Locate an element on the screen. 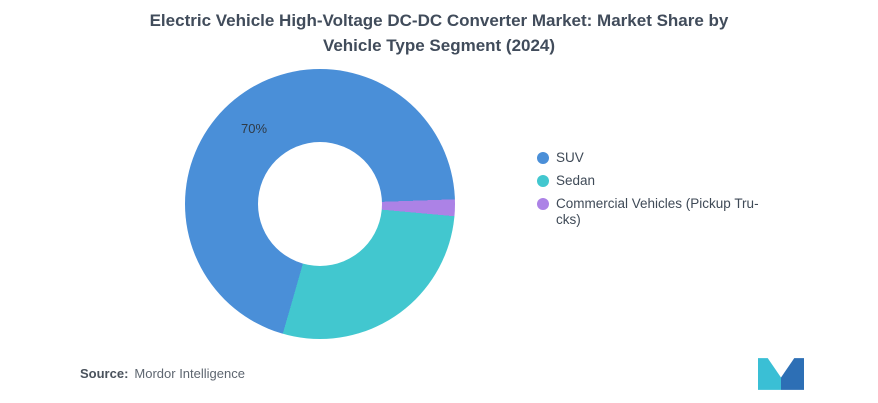  legend-item-suv: SUV is located at coordinates (653, 158).